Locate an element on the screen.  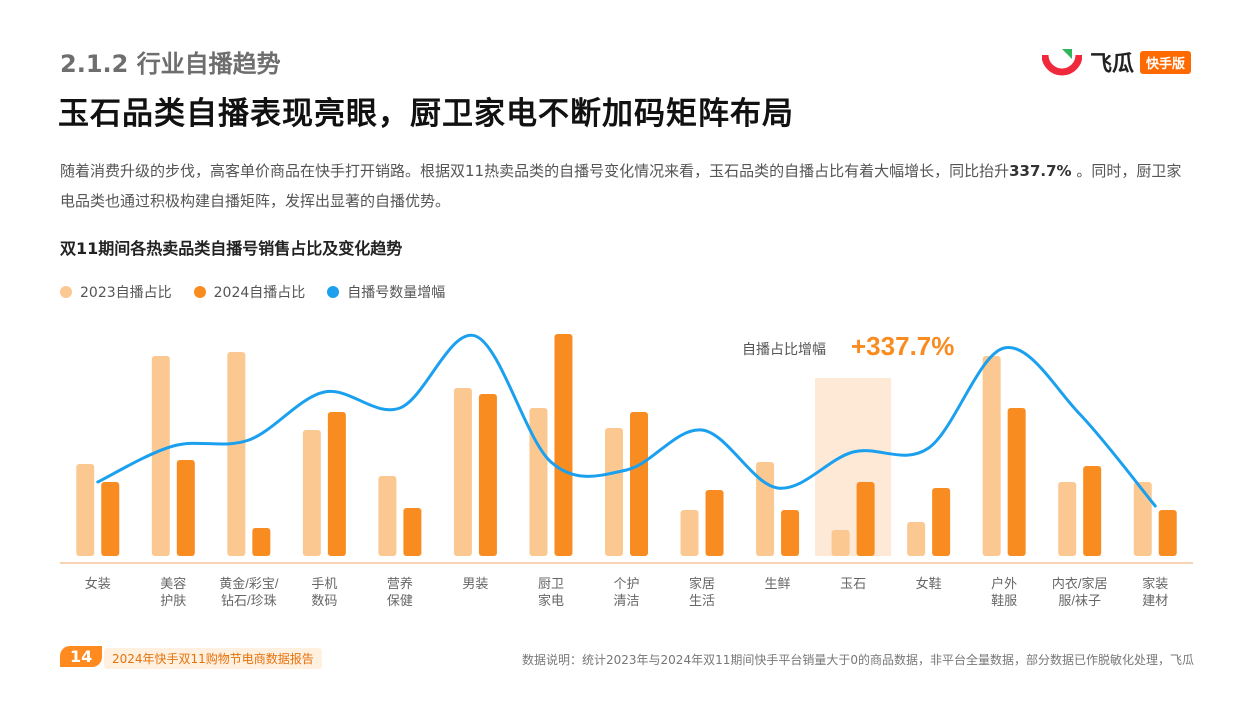
legend-dot-2024 is located at coordinates (199, 292).